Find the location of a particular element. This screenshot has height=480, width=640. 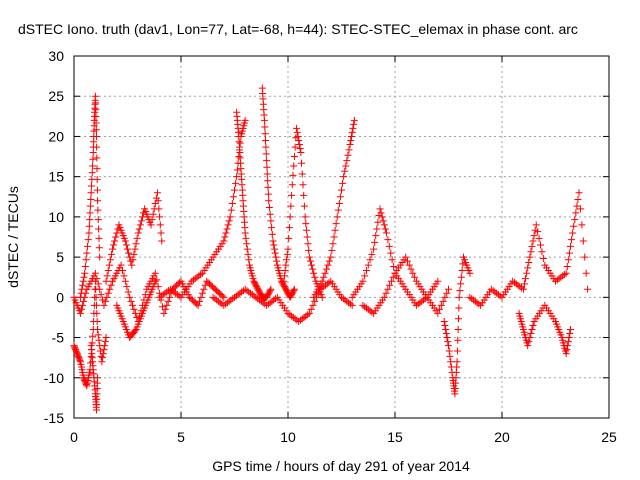

x-tick-label: 10 is located at coordinates (288, 437).